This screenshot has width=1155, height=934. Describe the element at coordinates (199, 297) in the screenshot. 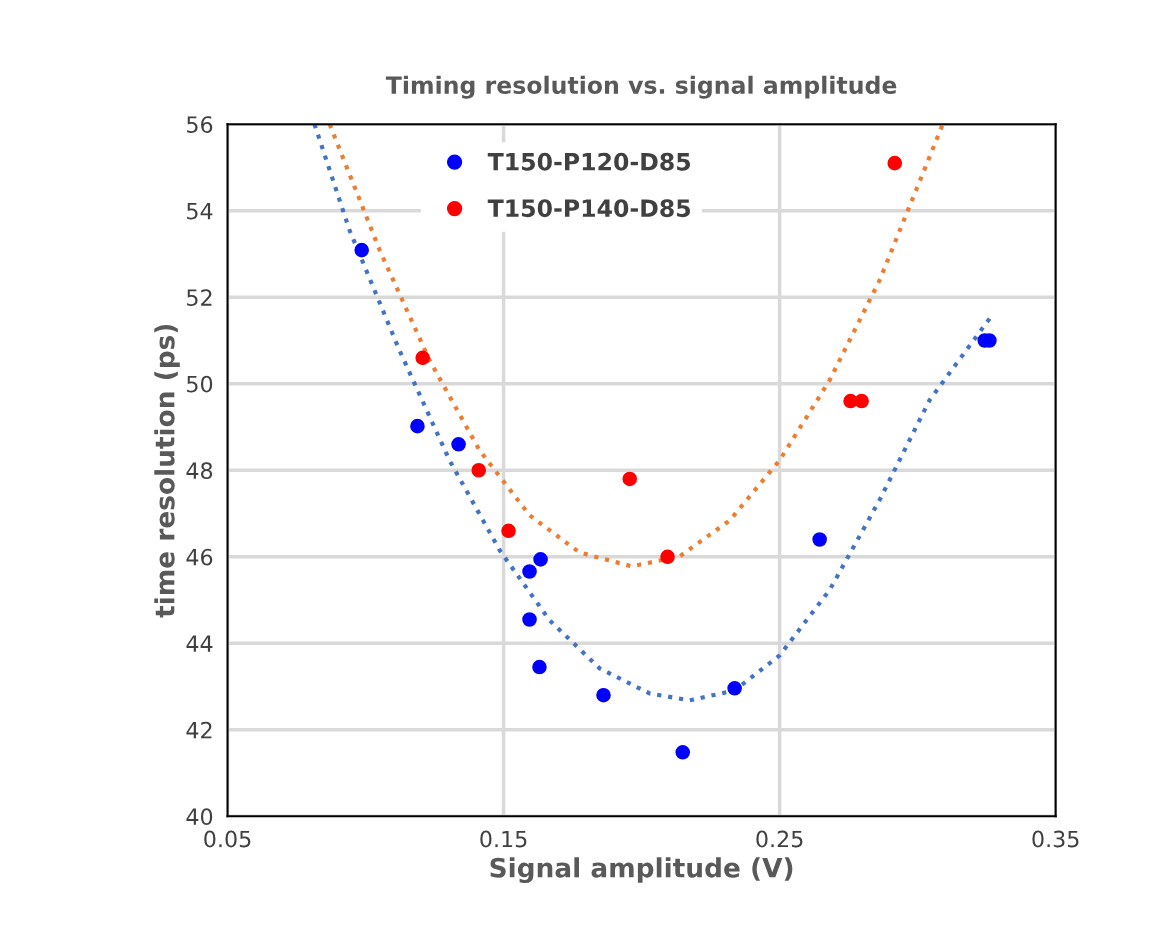

I see `y-tick-label: 52` at that location.